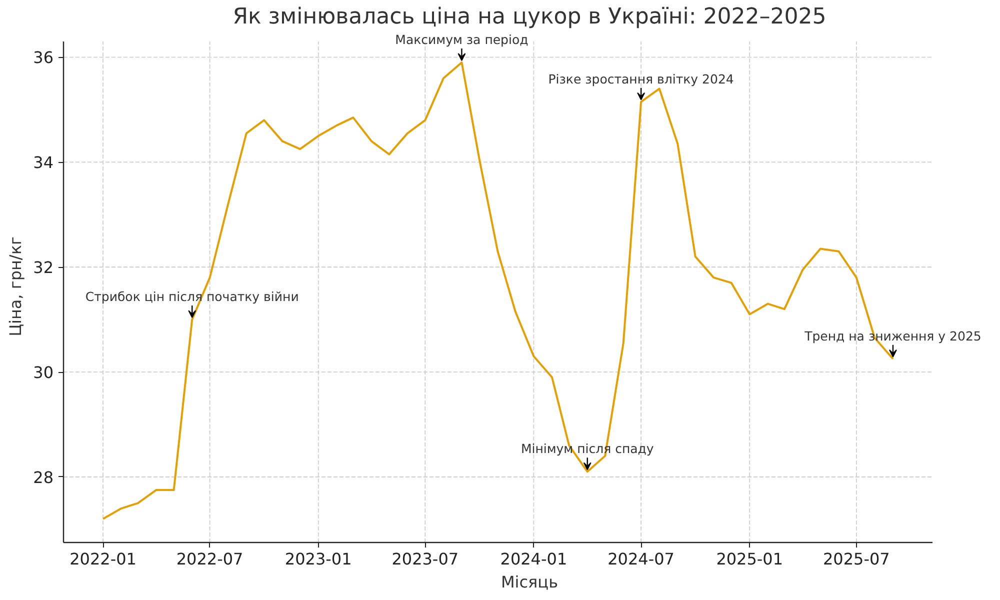 The image size is (1000, 600). I want to click on annotation: Різке зростання влітку 2024, so click(641, 78).